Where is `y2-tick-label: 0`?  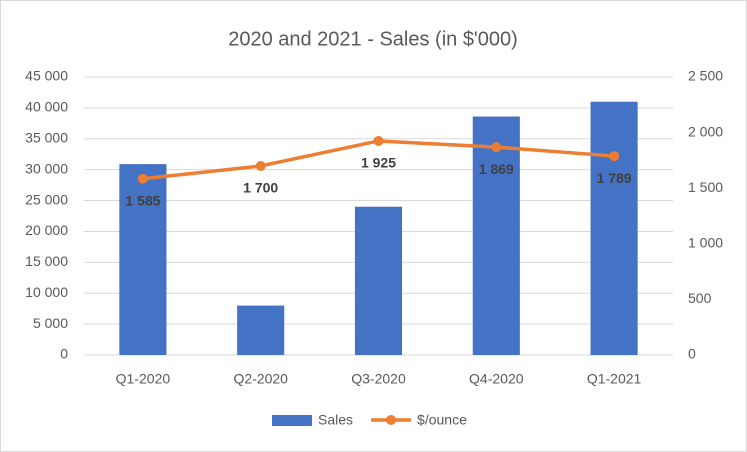 y2-tick-label: 0 is located at coordinates (692, 354).